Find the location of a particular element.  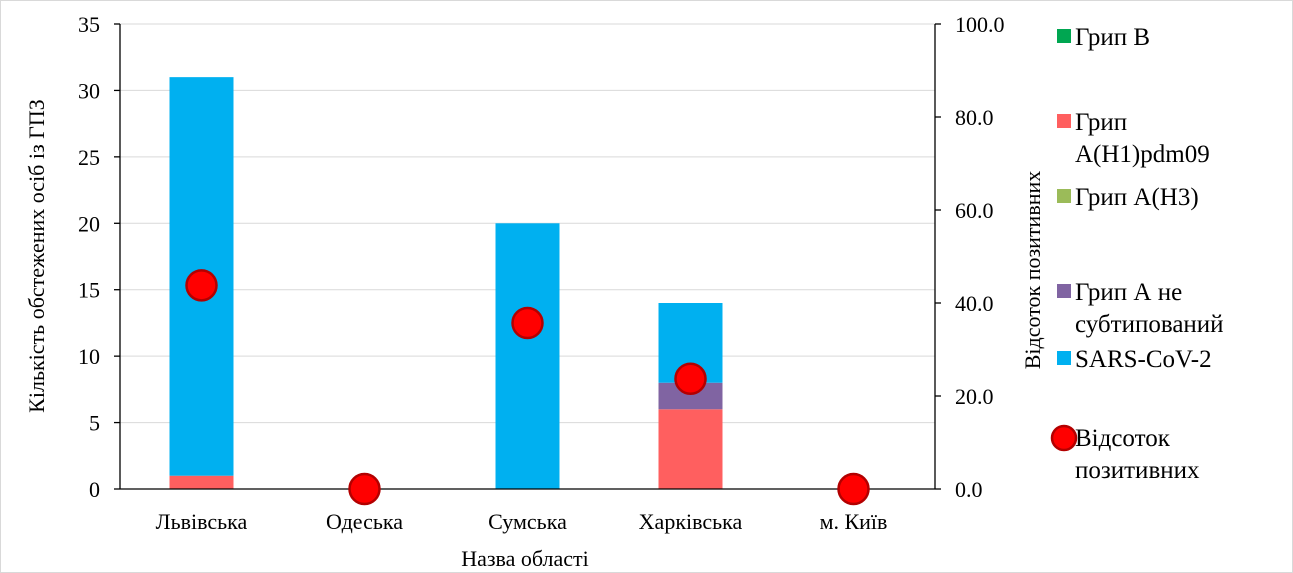

x-tick-label: Харківська is located at coordinates (691, 521).